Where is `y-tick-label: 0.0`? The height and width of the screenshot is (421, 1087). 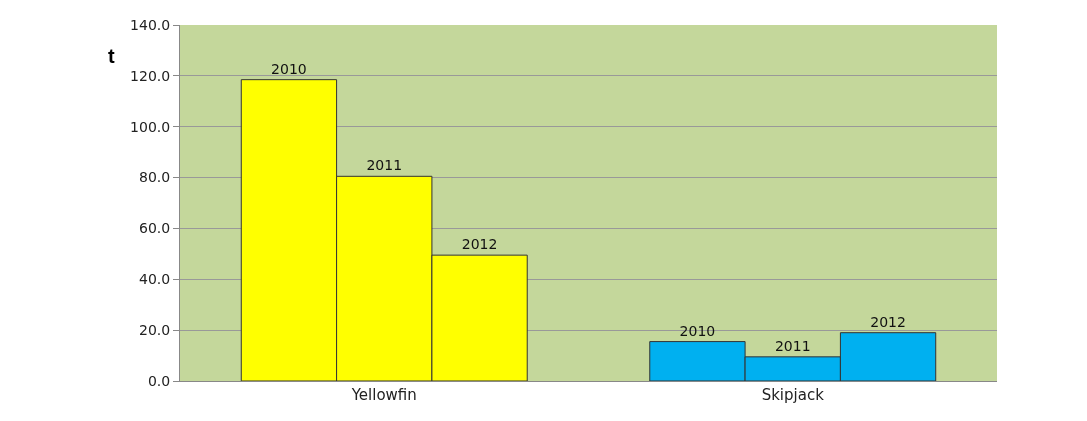
y-tick-label: 0.0 is located at coordinates (159, 380).